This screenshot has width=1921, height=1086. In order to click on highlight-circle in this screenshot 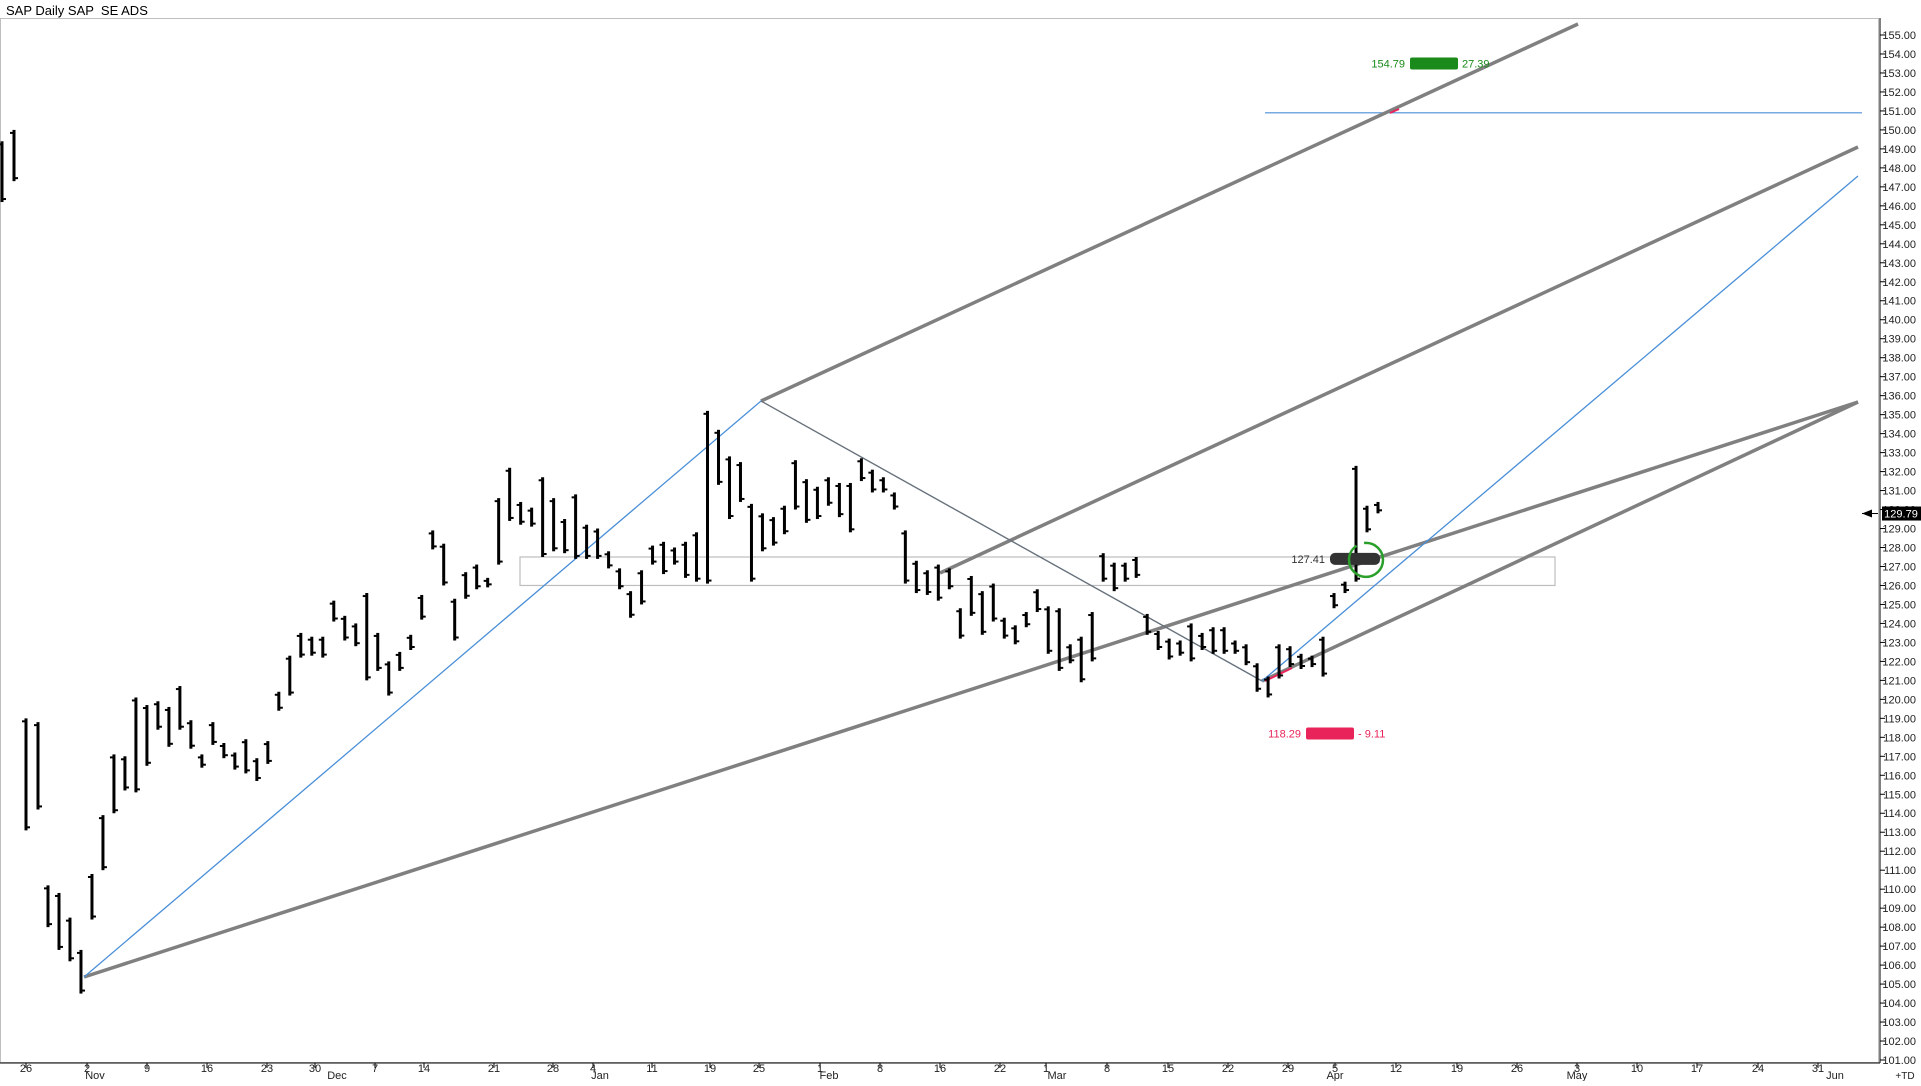, I will do `click(1366, 560)`.